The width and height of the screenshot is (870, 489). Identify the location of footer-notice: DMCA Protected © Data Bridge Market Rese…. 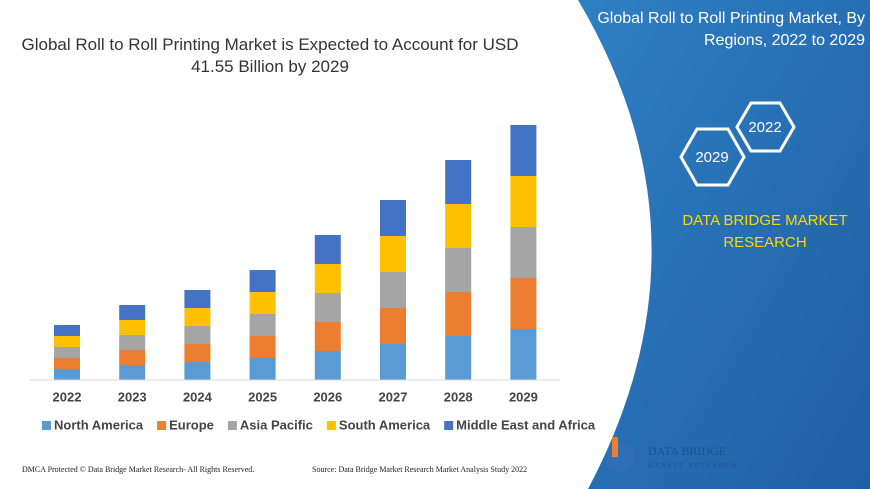
(138, 469).